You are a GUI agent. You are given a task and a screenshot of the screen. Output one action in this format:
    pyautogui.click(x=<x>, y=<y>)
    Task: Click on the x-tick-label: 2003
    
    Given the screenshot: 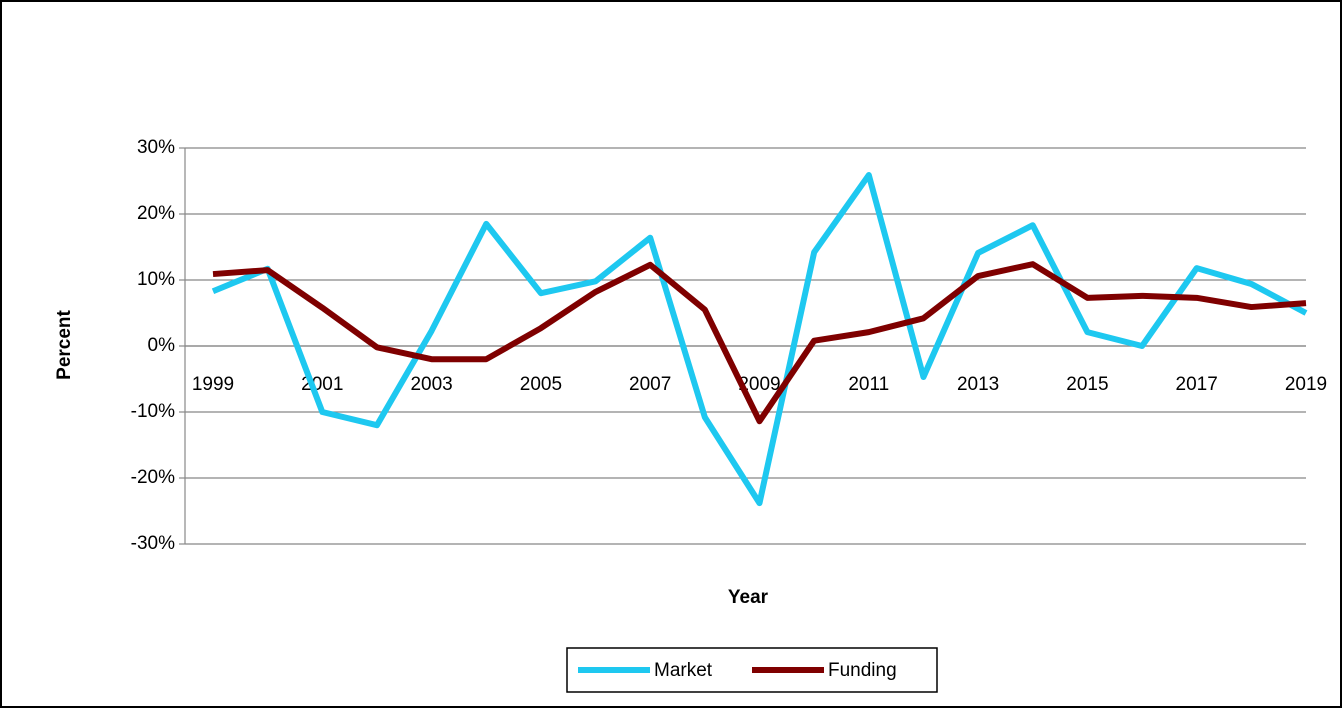 What is the action you would take?
    pyautogui.click(x=431, y=384)
    